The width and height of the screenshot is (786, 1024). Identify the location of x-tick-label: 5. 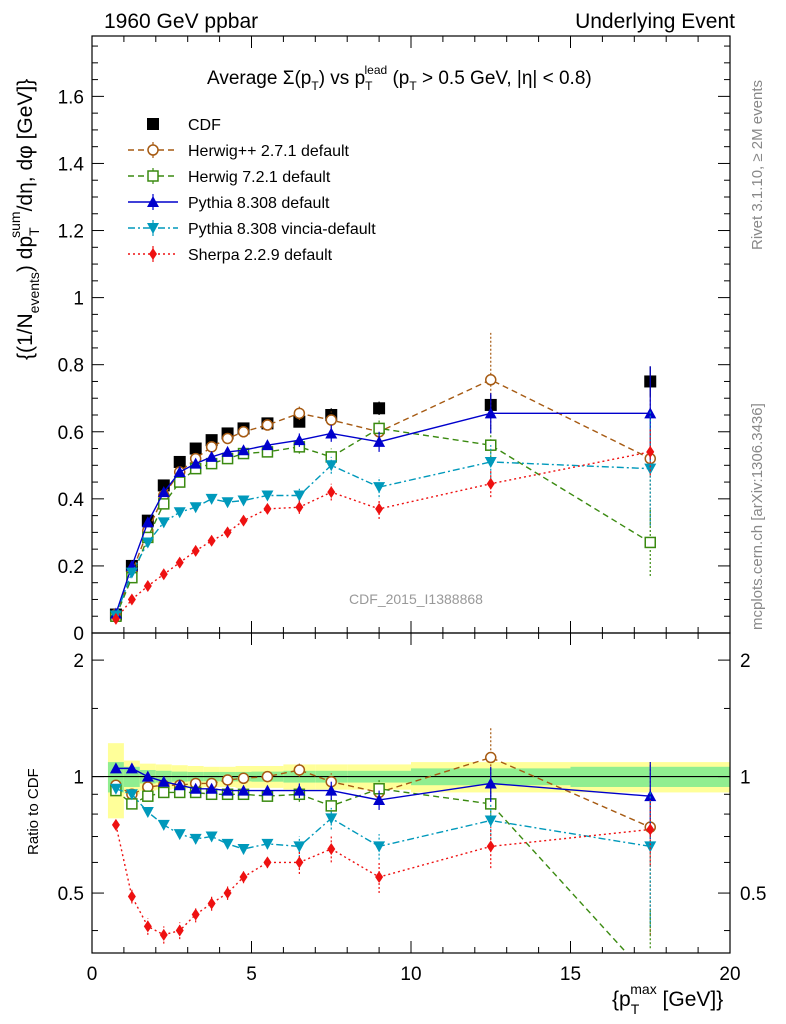
(251, 974).